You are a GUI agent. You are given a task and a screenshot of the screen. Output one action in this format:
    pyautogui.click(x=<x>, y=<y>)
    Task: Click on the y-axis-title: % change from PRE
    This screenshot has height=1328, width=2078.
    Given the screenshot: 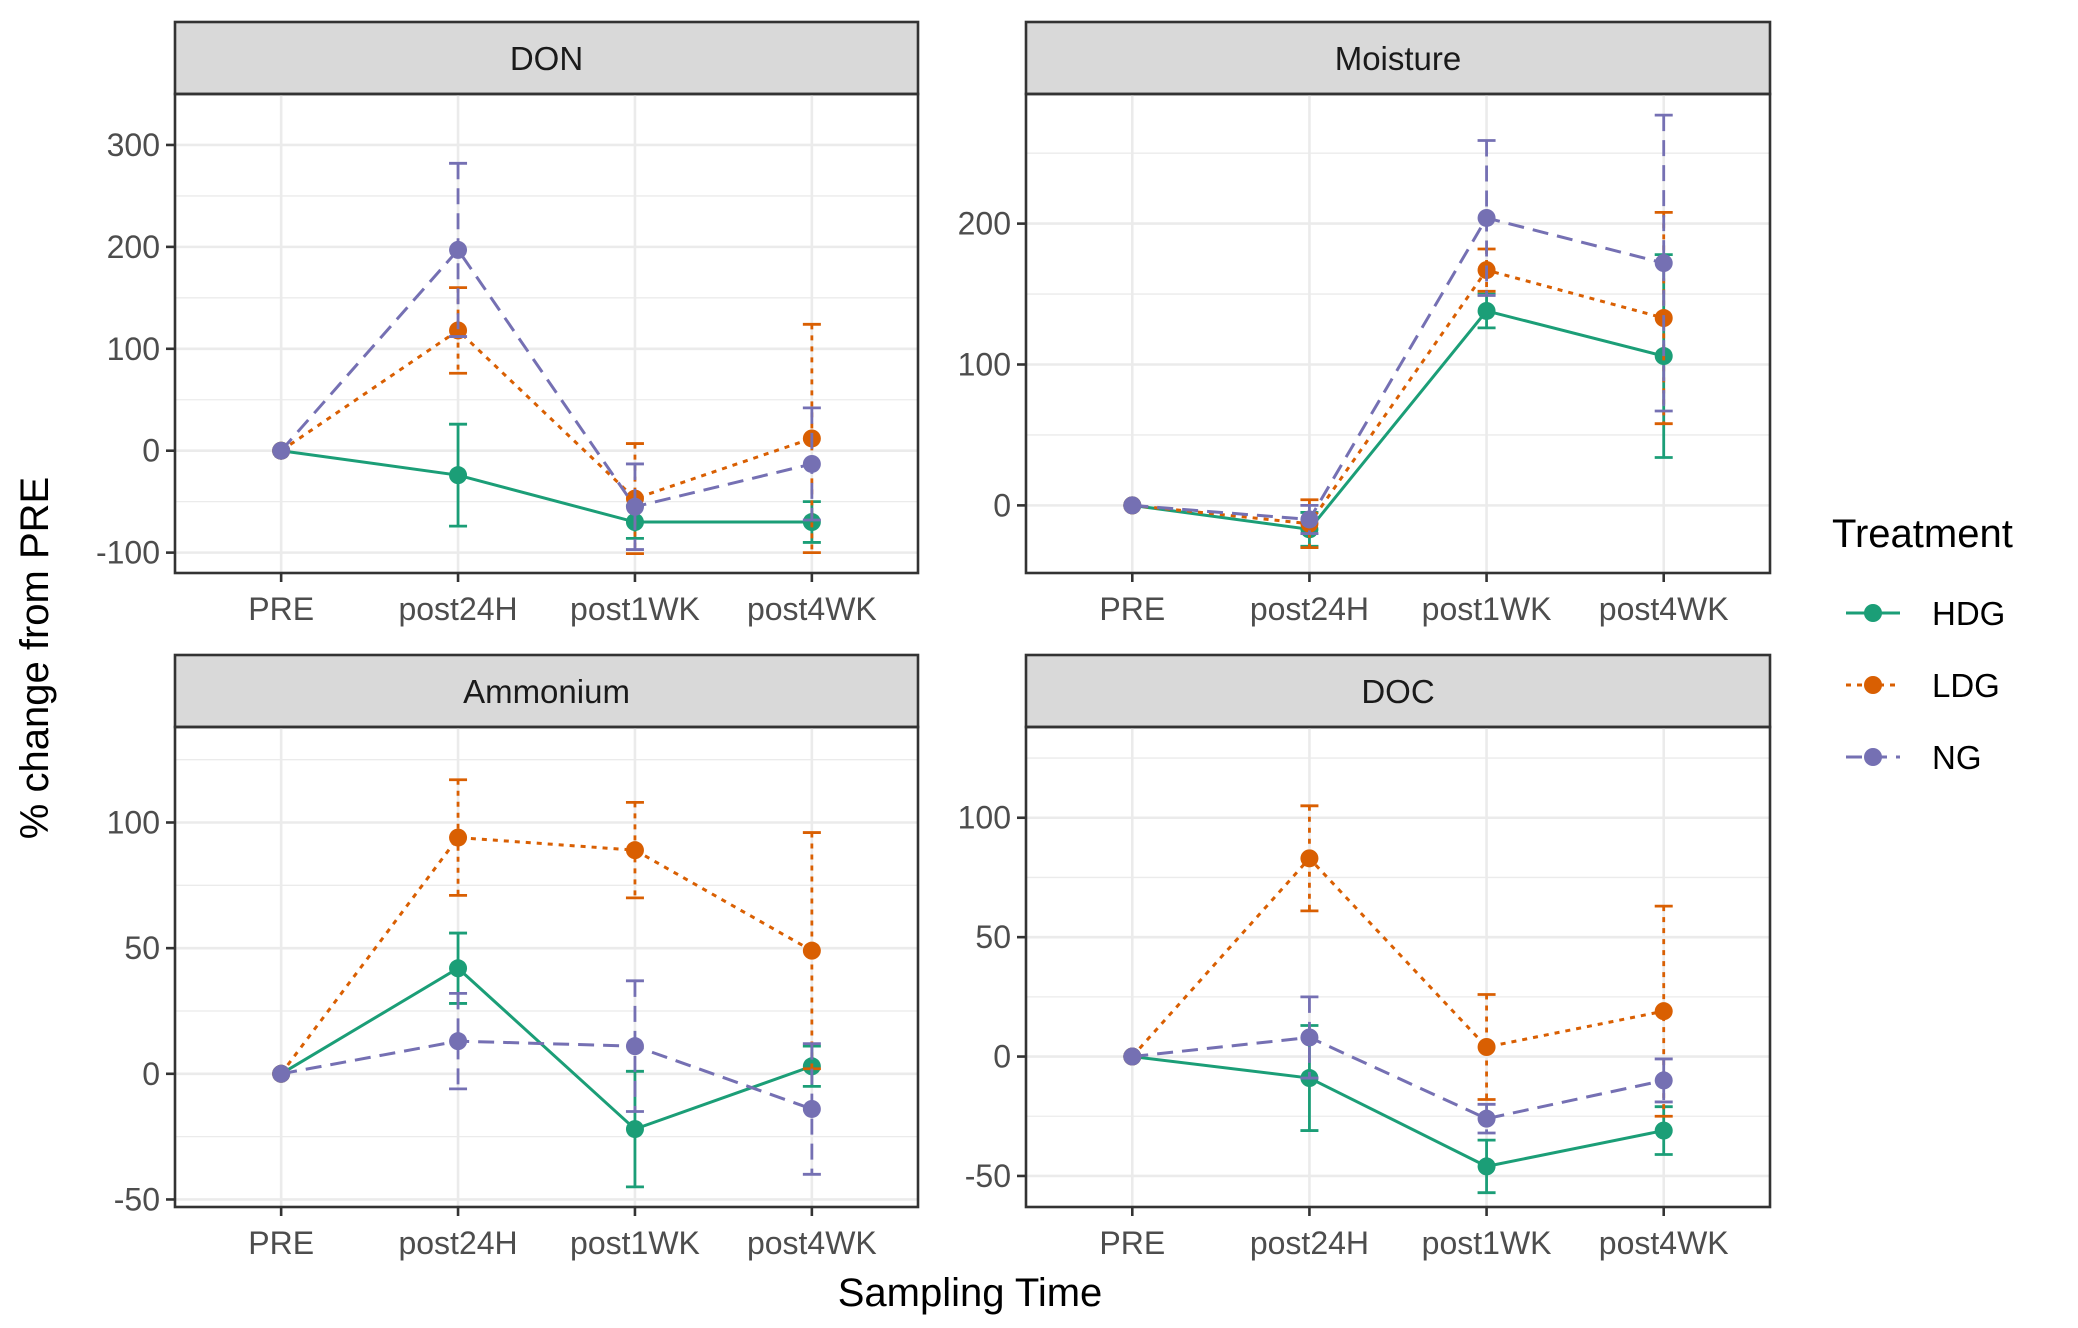 What is the action you would take?
    pyautogui.click(x=35, y=658)
    